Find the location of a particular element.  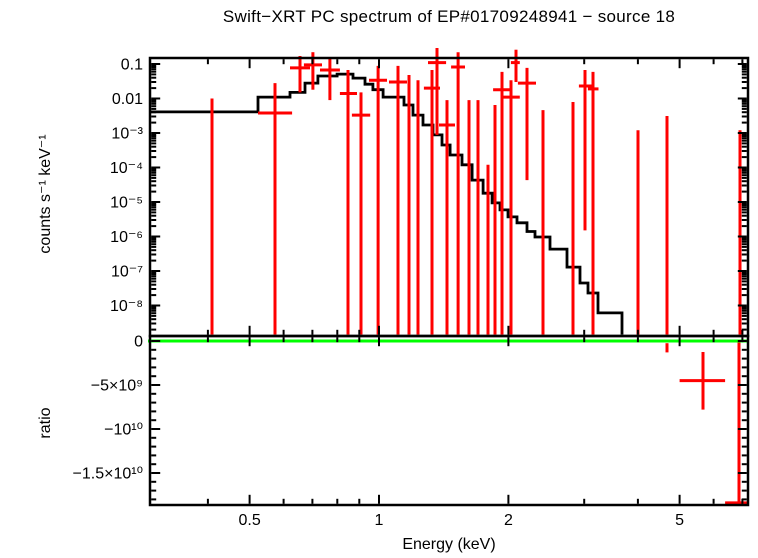

x-tick-label: 1 is located at coordinates (379, 520).